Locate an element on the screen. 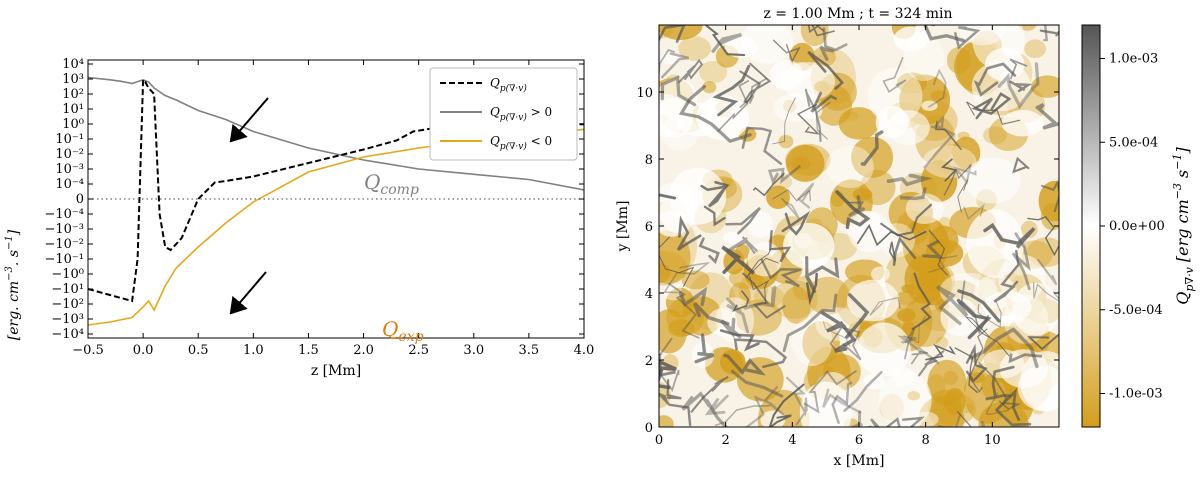  left-x-tick-label: 2.5 is located at coordinates (418, 350).